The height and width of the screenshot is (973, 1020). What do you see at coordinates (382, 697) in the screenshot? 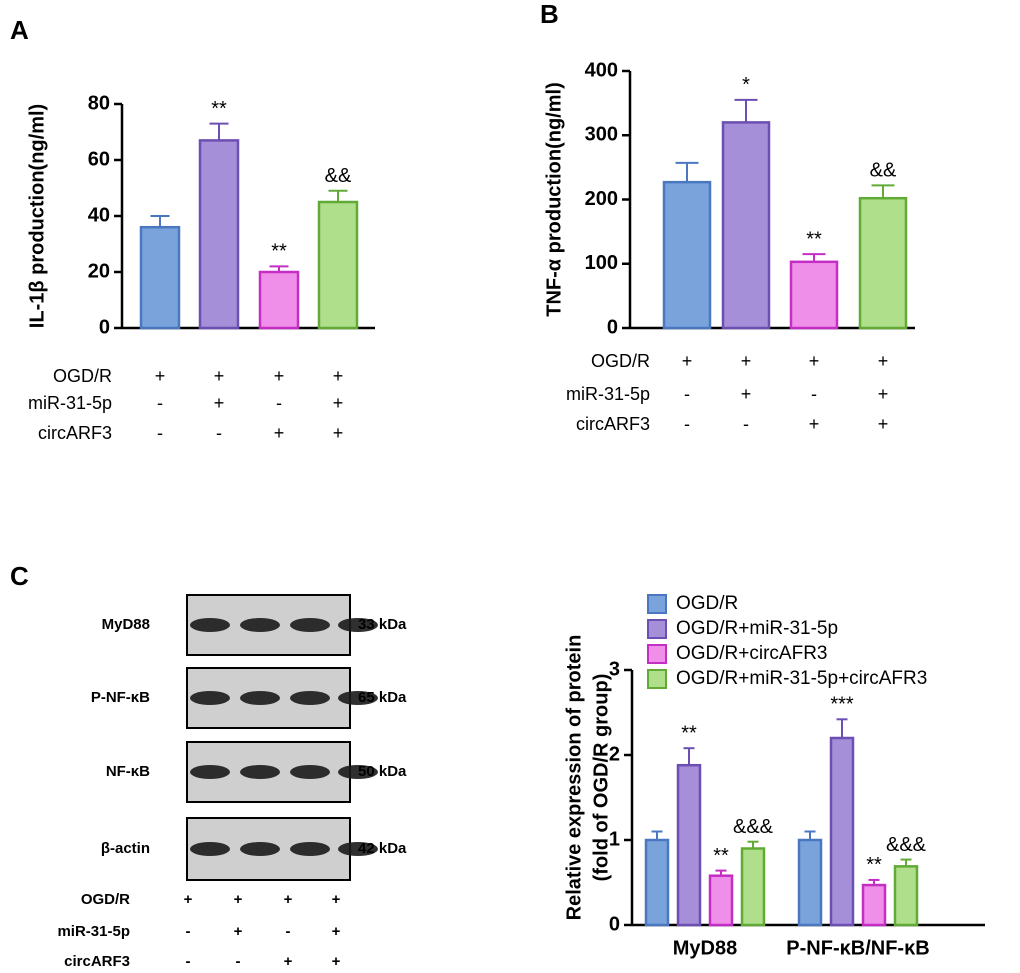
I see `blot-size-label: 65 kDa` at bounding box center [382, 697].